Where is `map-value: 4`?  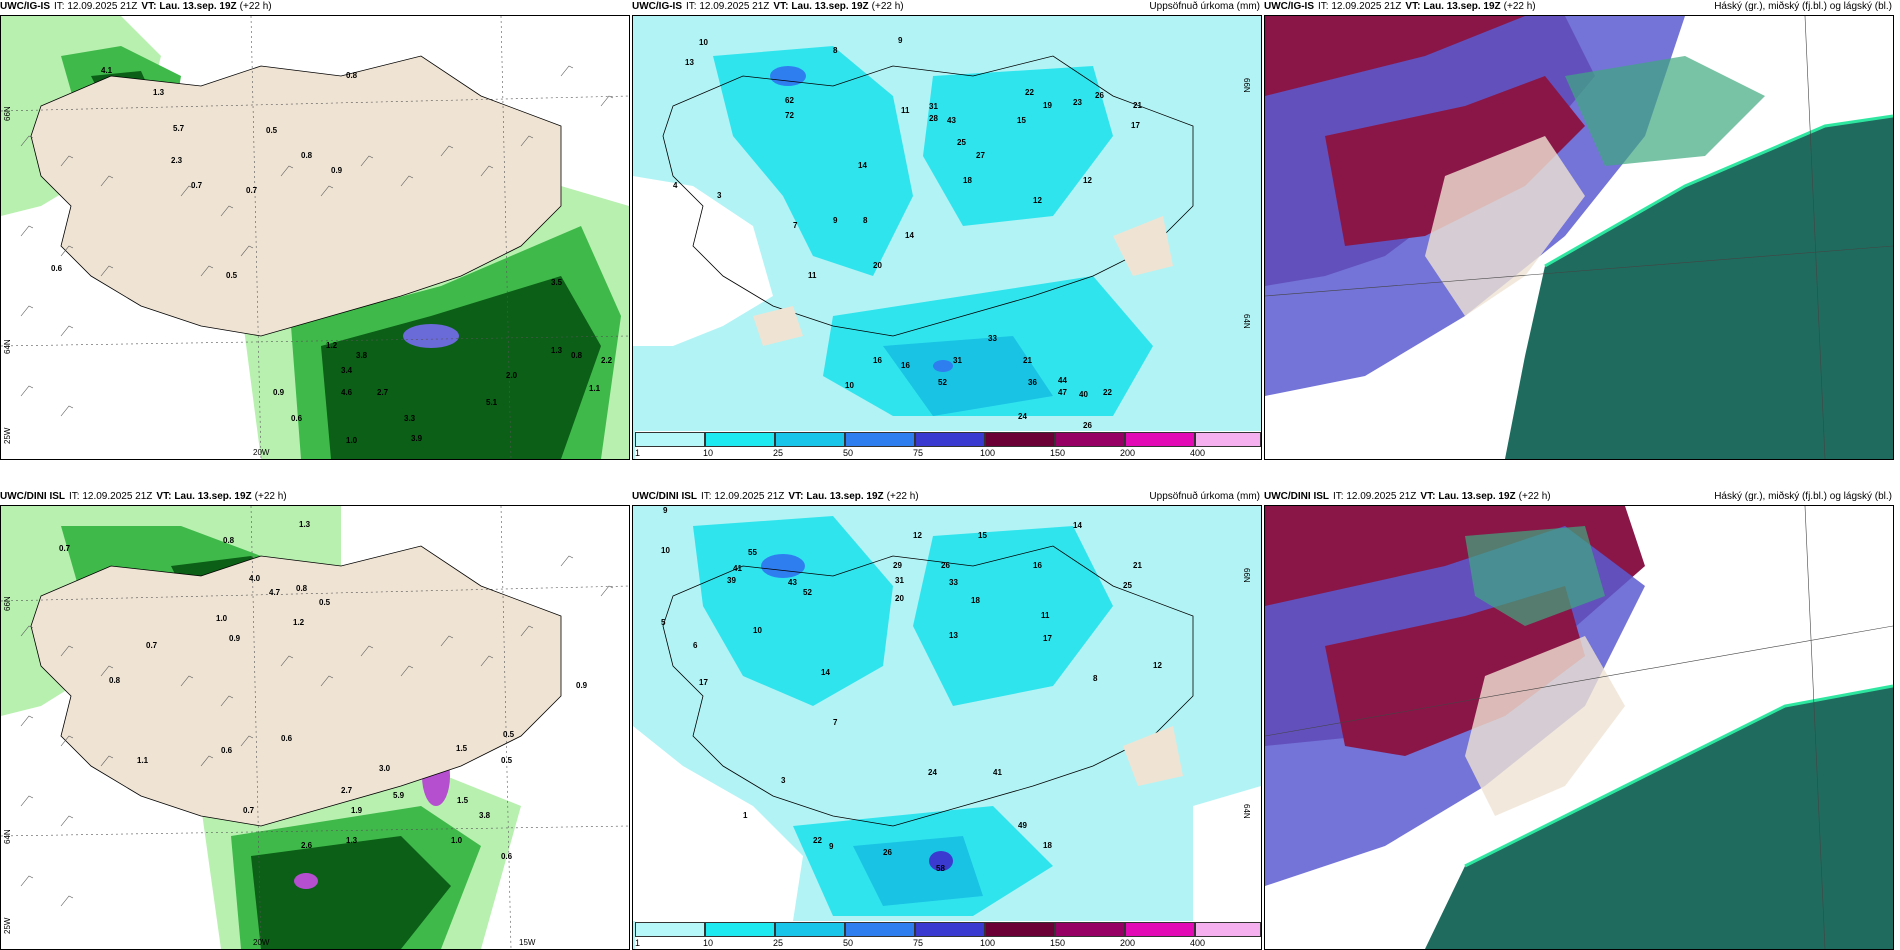
map-value: 4 is located at coordinates (675, 185).